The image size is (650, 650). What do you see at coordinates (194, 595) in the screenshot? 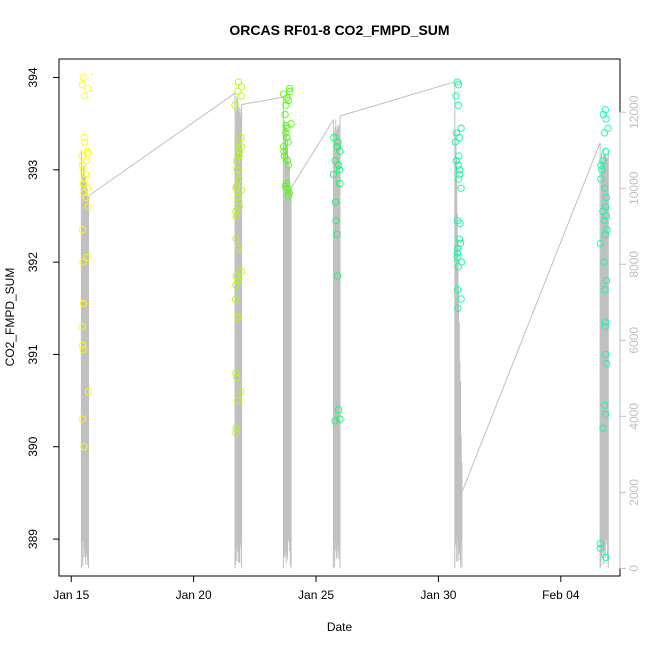
I see `x-tick-label: Jan 20` at bounding box center [194, 595].